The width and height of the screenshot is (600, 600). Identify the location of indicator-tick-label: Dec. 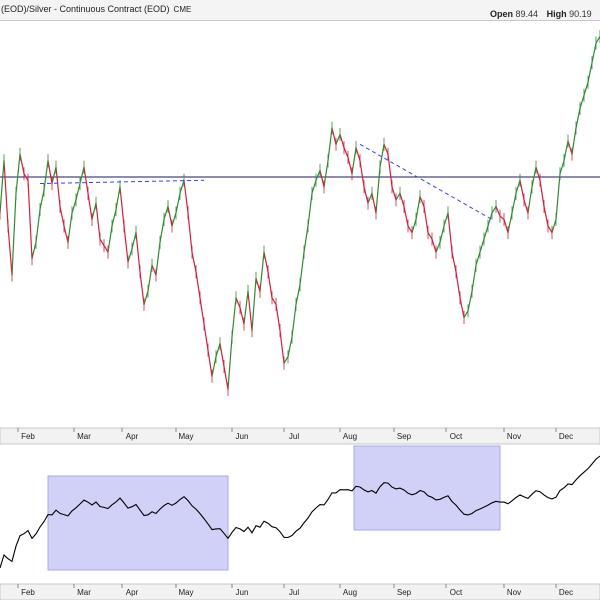
(566, 592).